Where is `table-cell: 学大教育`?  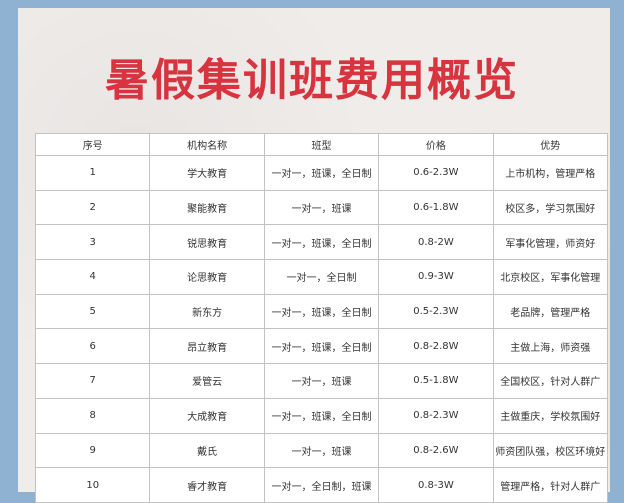
table-cell: 学大教育 is located at coordinates (207, 173).